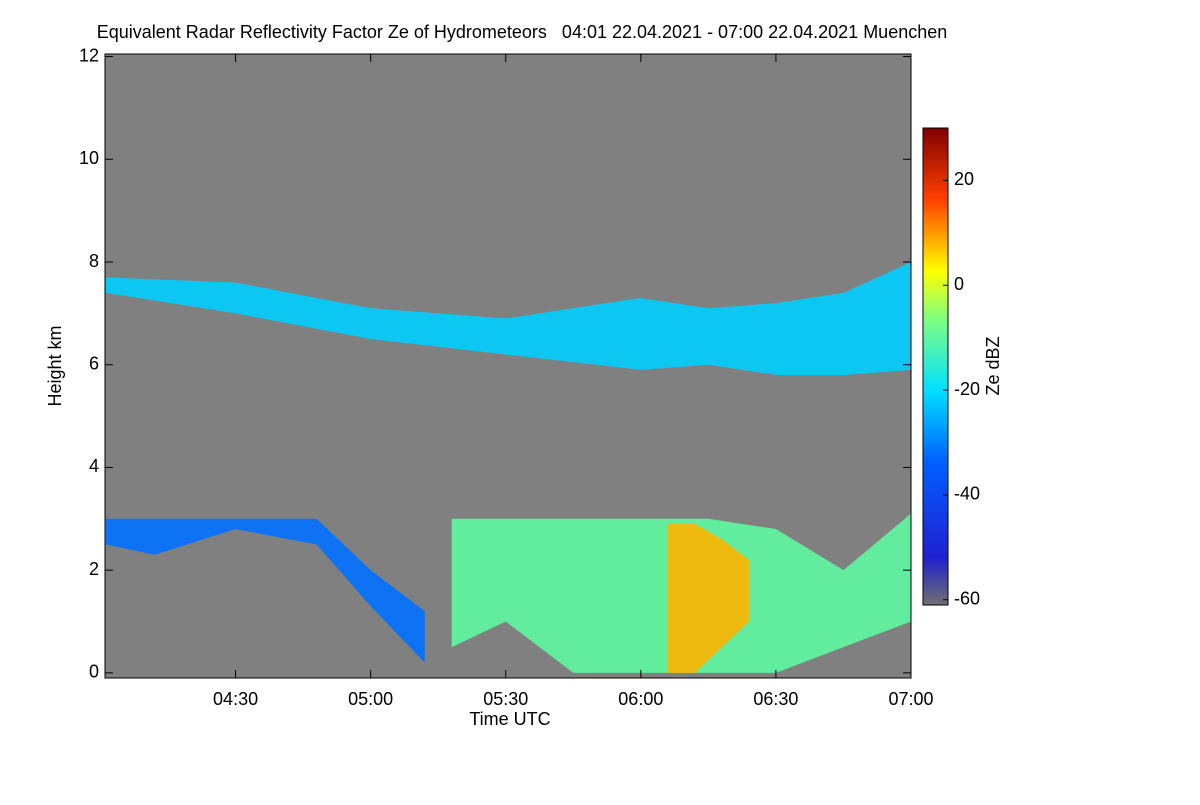  Describe the element at coordinates (967, 494) in the screenshot. I see `colorbar-tick-label: -40` at that location.